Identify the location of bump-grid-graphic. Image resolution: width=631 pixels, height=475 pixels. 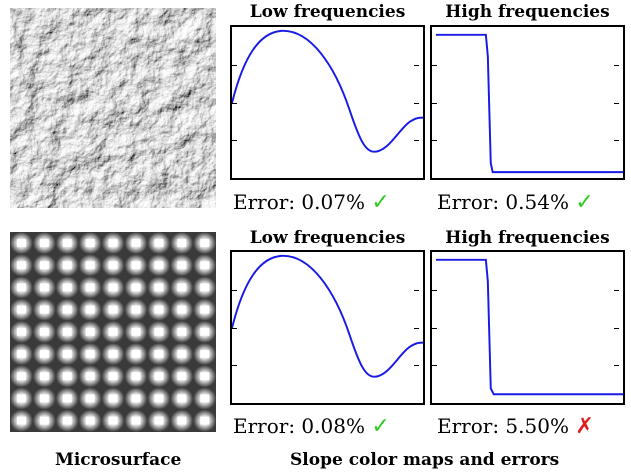
(113, 332).